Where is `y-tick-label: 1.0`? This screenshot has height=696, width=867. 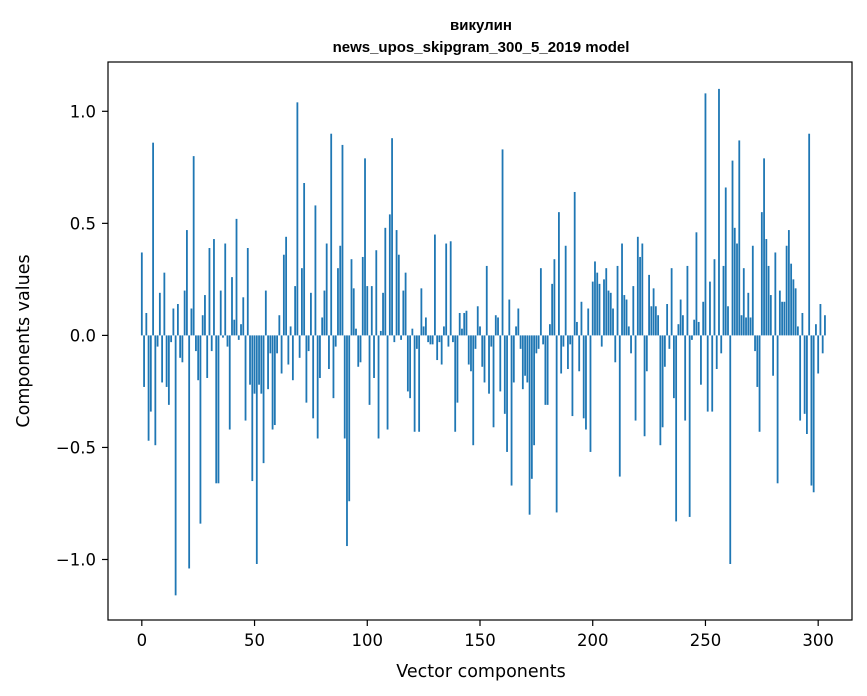 y-tick-label: 1.0 is located at coordinates (83, 111).